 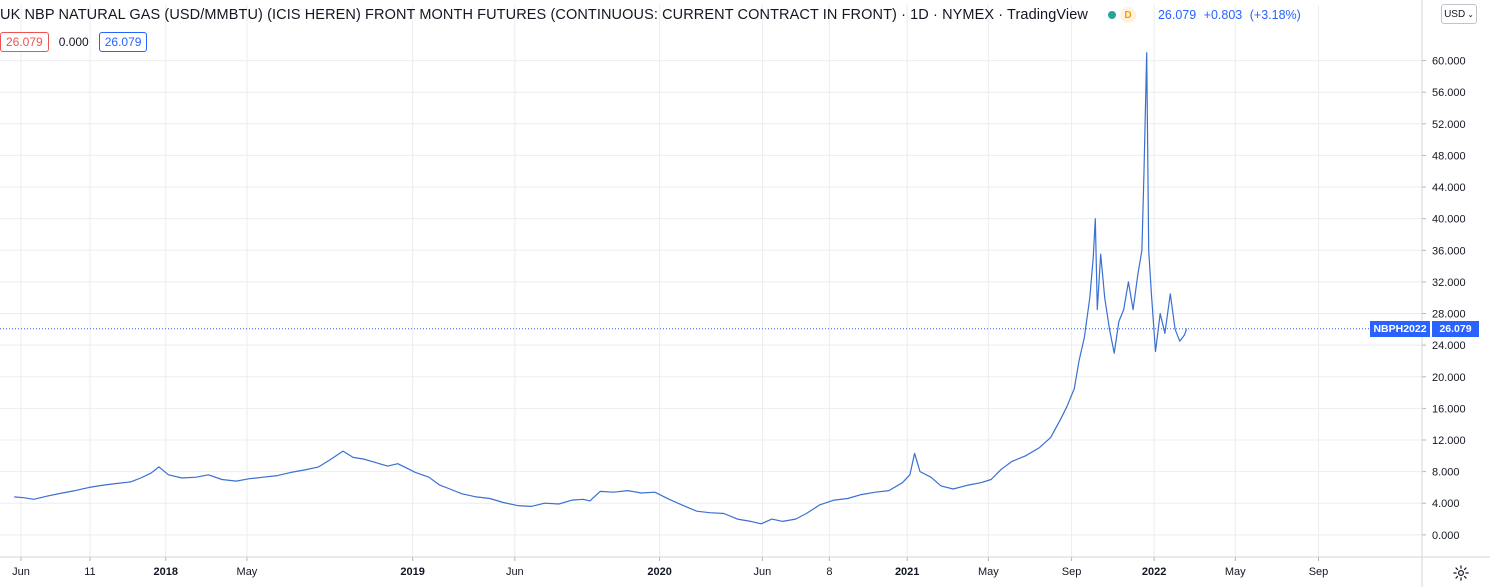 What do you see at coordinates (829, 572) in the screenshot?
I see `x-tick-label: 8` at bounding box center [829, 572].